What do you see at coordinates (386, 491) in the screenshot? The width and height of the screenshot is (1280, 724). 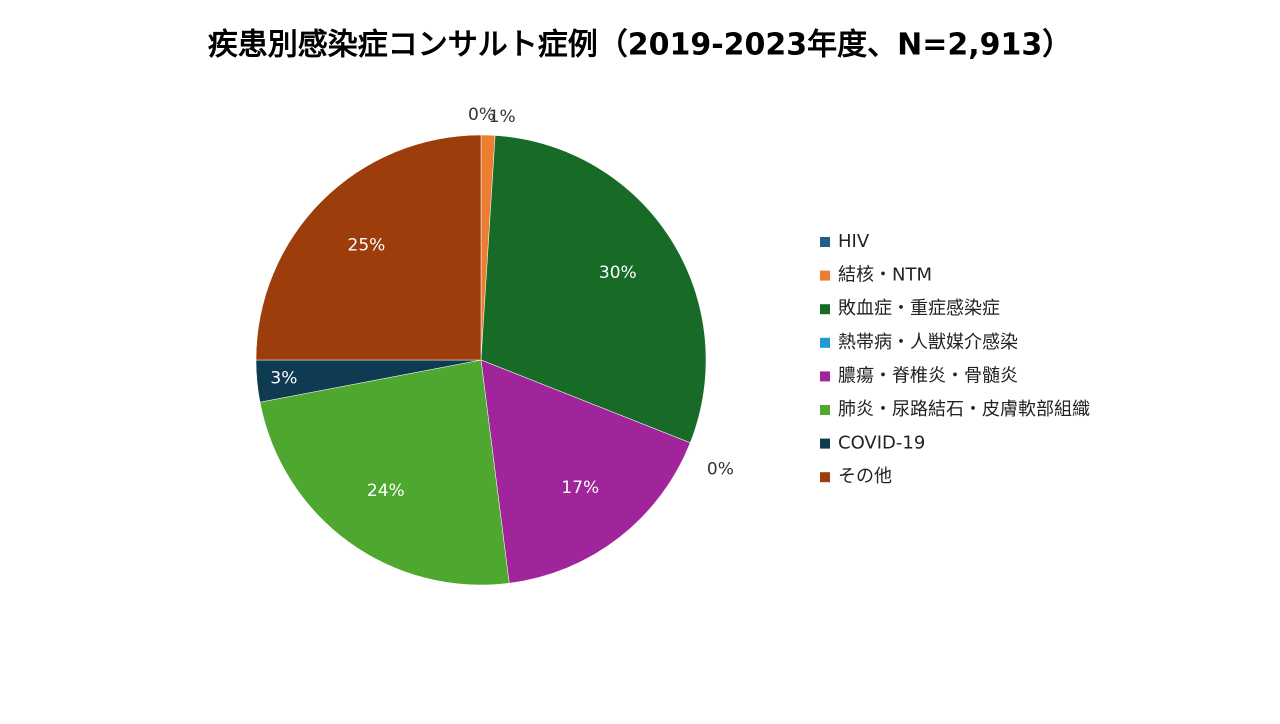 I see `data-label: 24%` at bounding box center [386, 491].